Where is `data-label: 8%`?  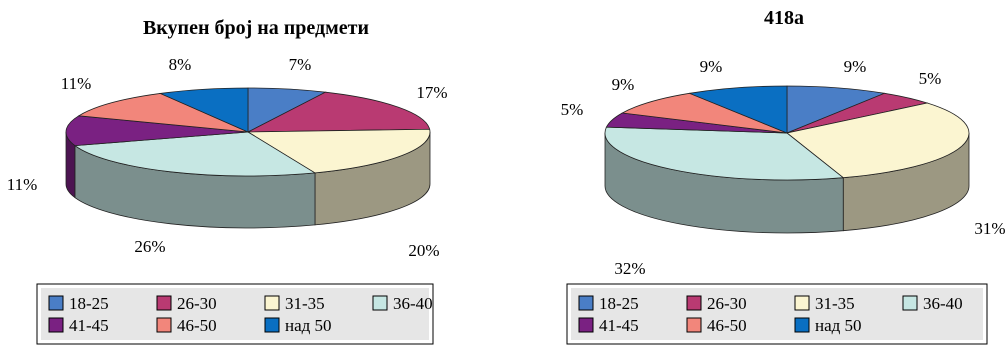
data-label: 8% is located at coordinates (180, 64).